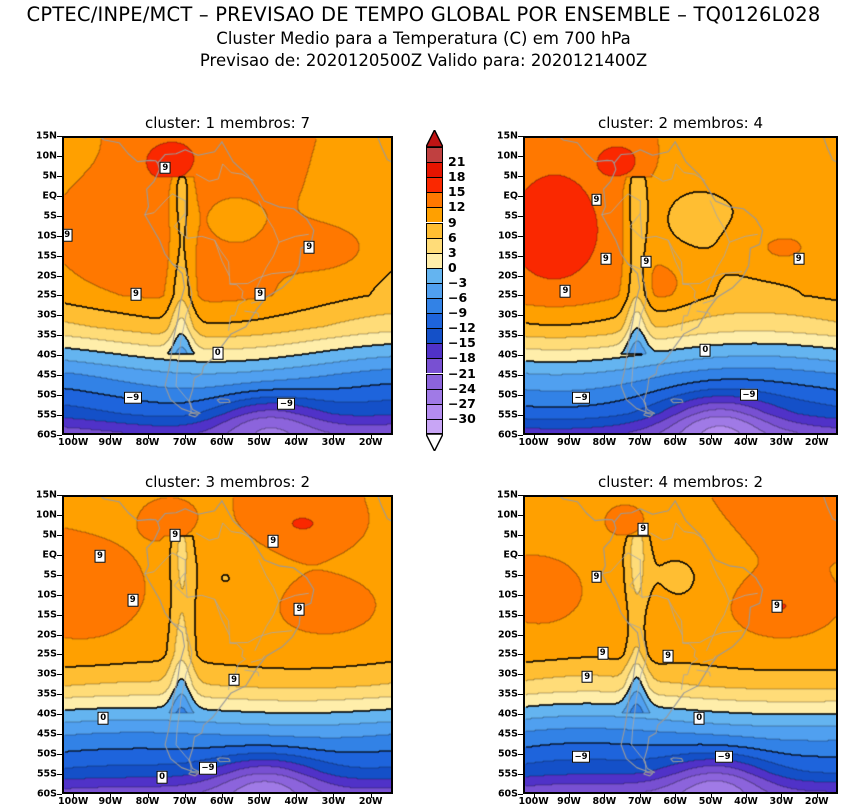  I want to click on colorbar-top-arrow, so click(434, 138).